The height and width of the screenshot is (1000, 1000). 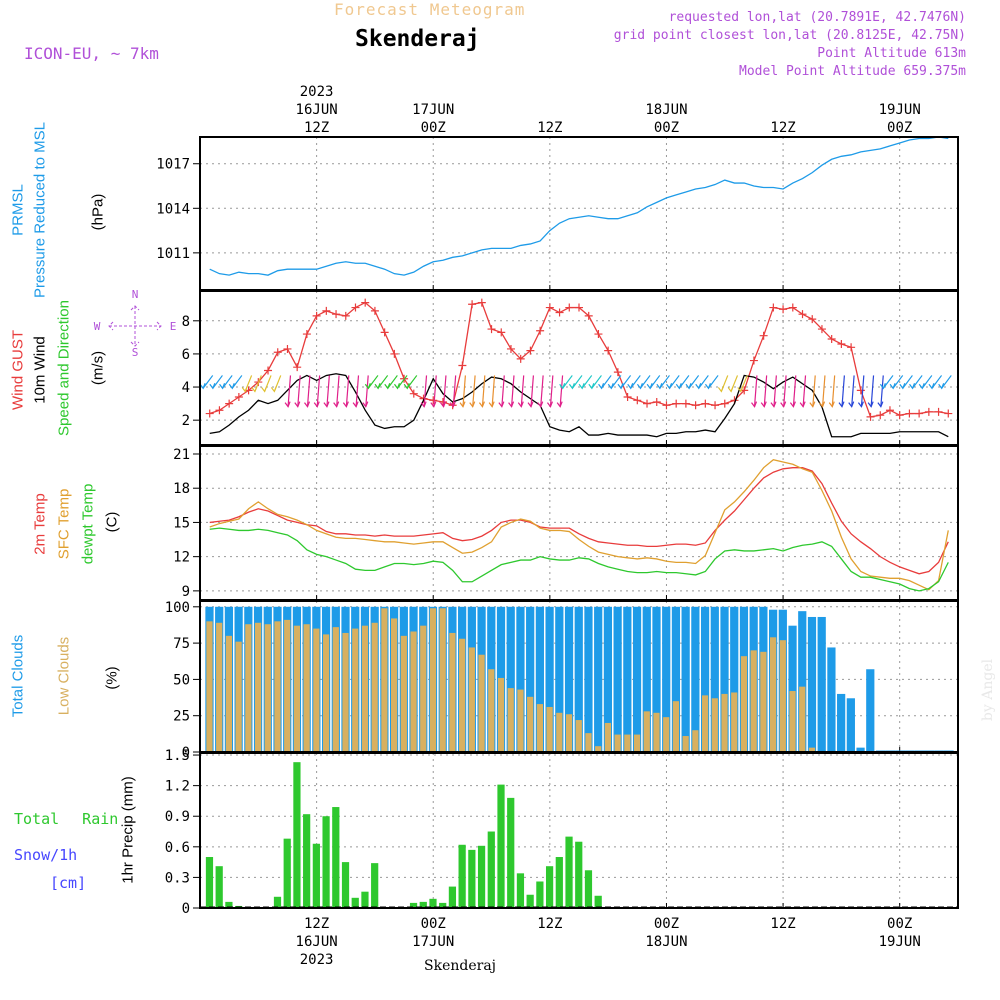 What do you see at coordinates (66, 819) in the screenshot?
I see `precip-label-rain: Total Rain` at bounding box center [66, 819].